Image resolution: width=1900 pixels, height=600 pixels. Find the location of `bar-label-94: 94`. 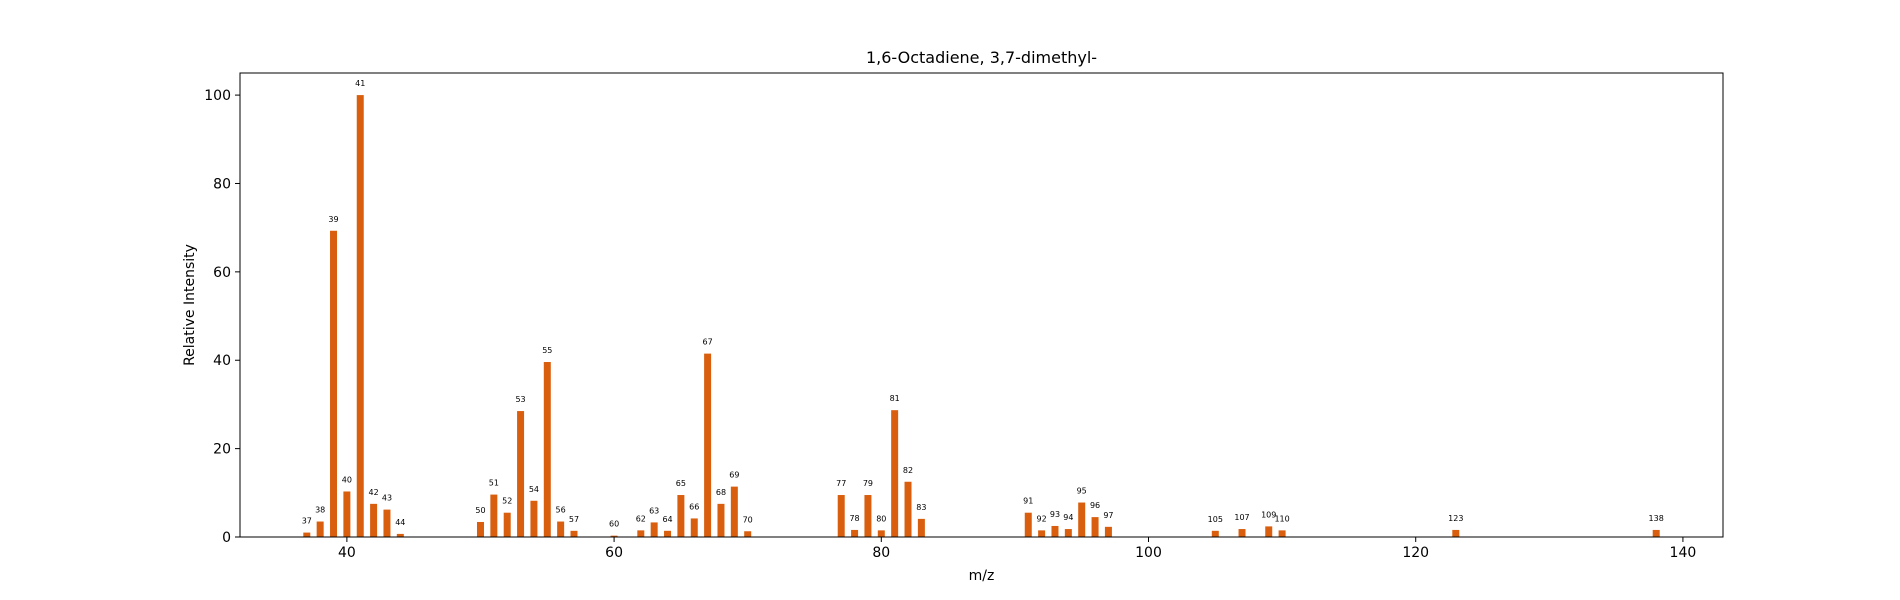

bar-label-94: 94 is located at coordinates (1068, 517).